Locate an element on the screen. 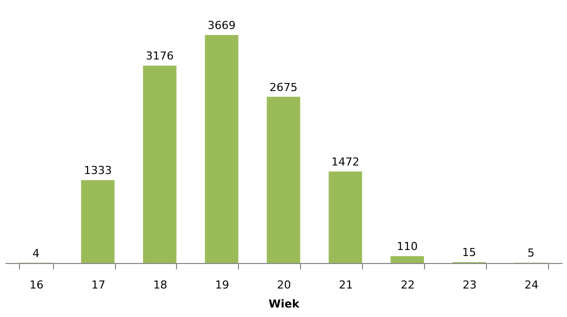  x-tick-label: 17 is located at coordinates (98, 285).